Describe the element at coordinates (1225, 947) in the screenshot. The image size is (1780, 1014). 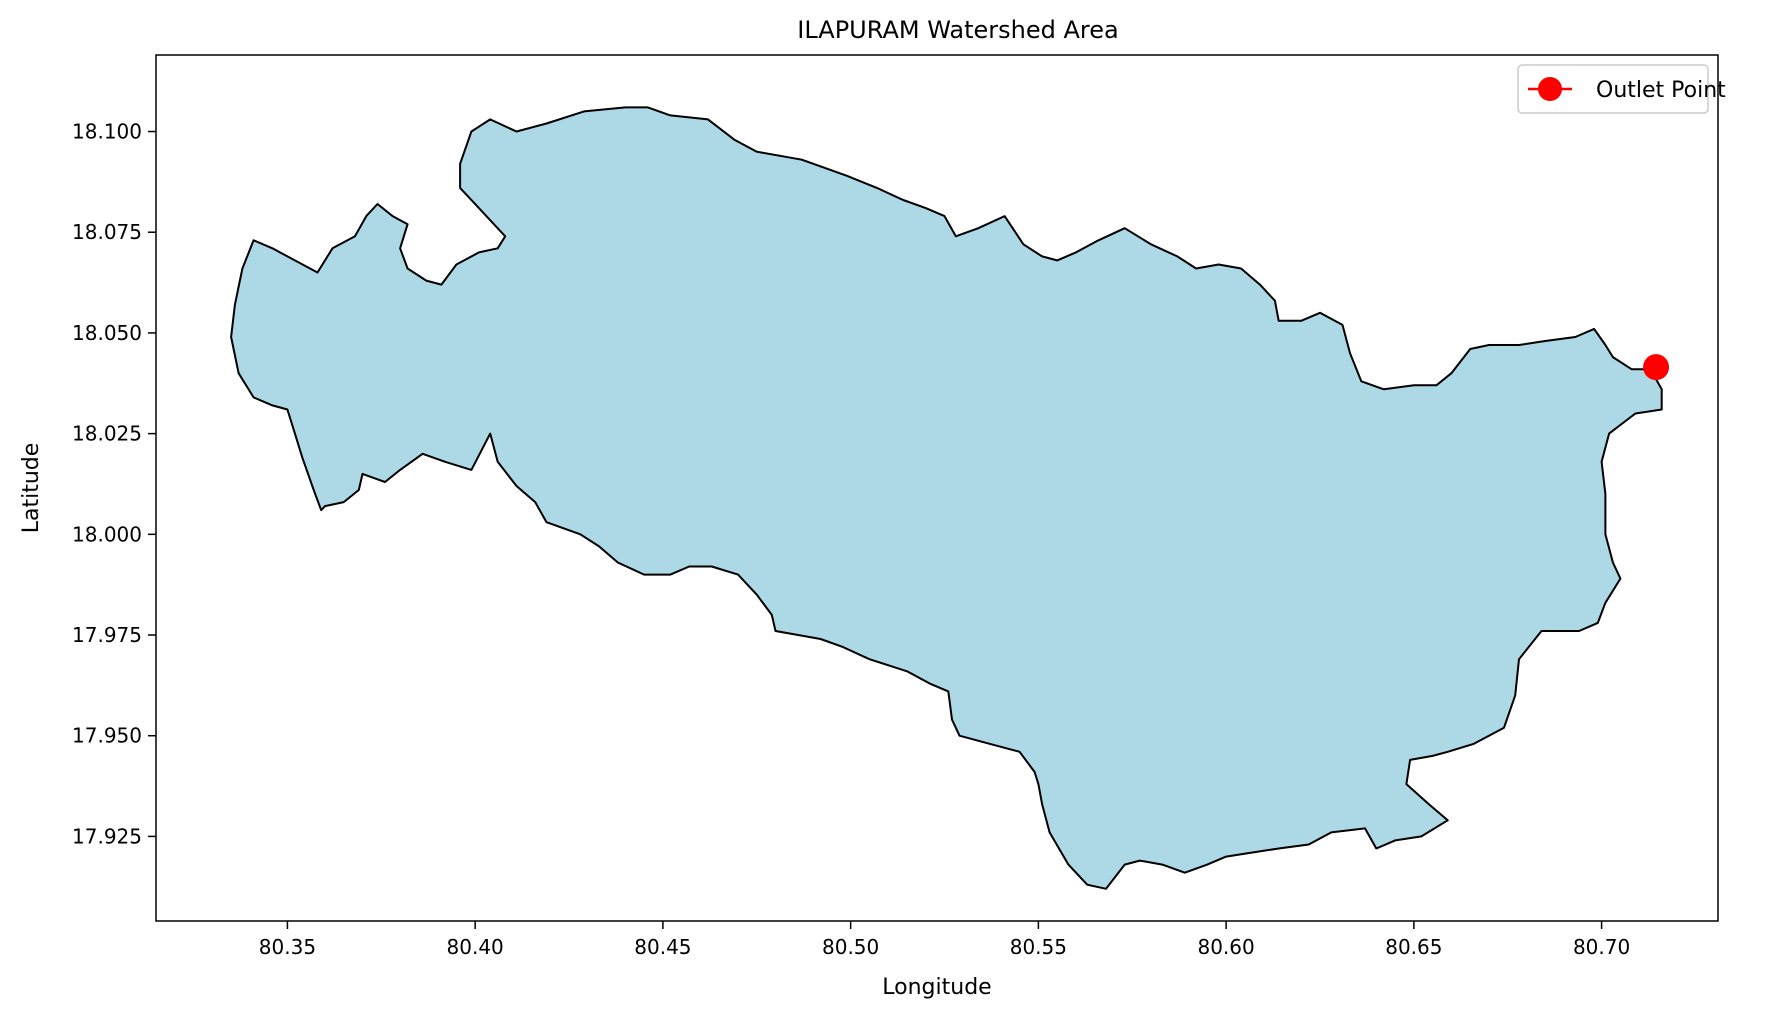
I see `x-tick-label: 80.60` at that location.